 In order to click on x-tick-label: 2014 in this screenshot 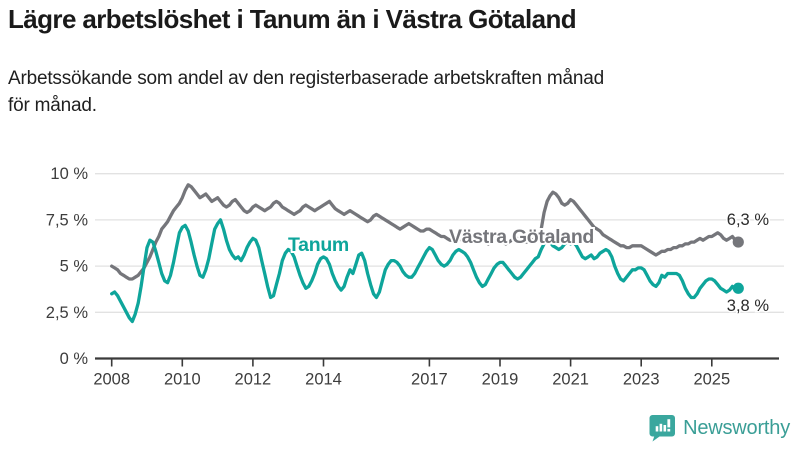, I will do `click(323, 380)`.